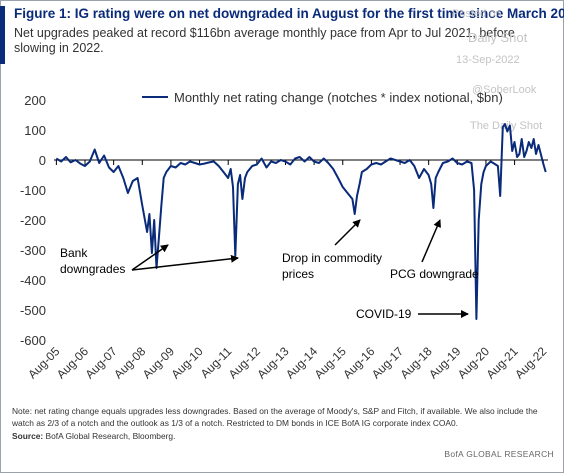  What do you see at coordinates (35, 100) in the screenshot?
I see `y-tick-label: 200` at bounding box center [35, 100].